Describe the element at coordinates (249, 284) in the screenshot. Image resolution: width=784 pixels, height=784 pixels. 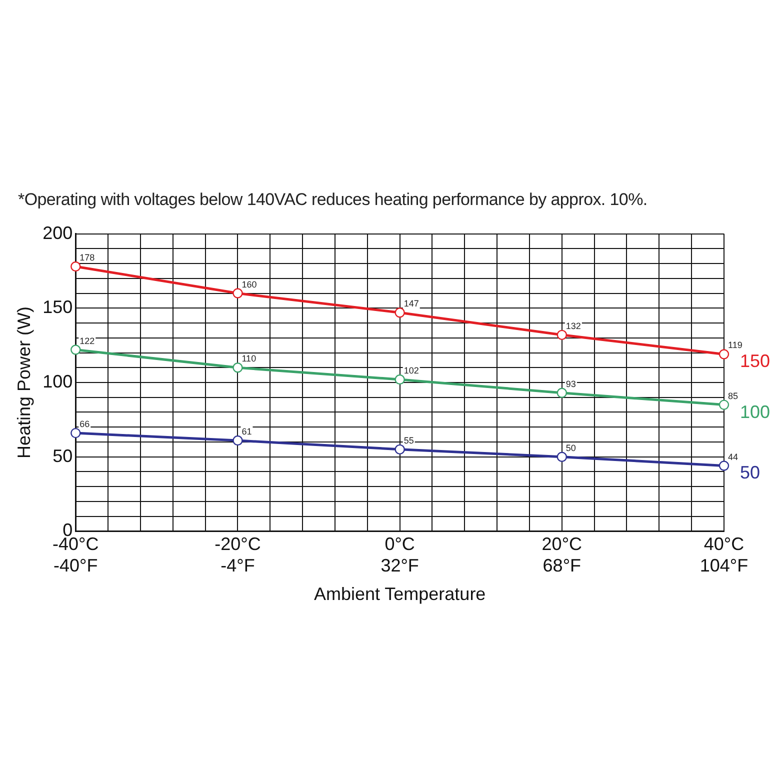
I see `data-label: 160` at that location.